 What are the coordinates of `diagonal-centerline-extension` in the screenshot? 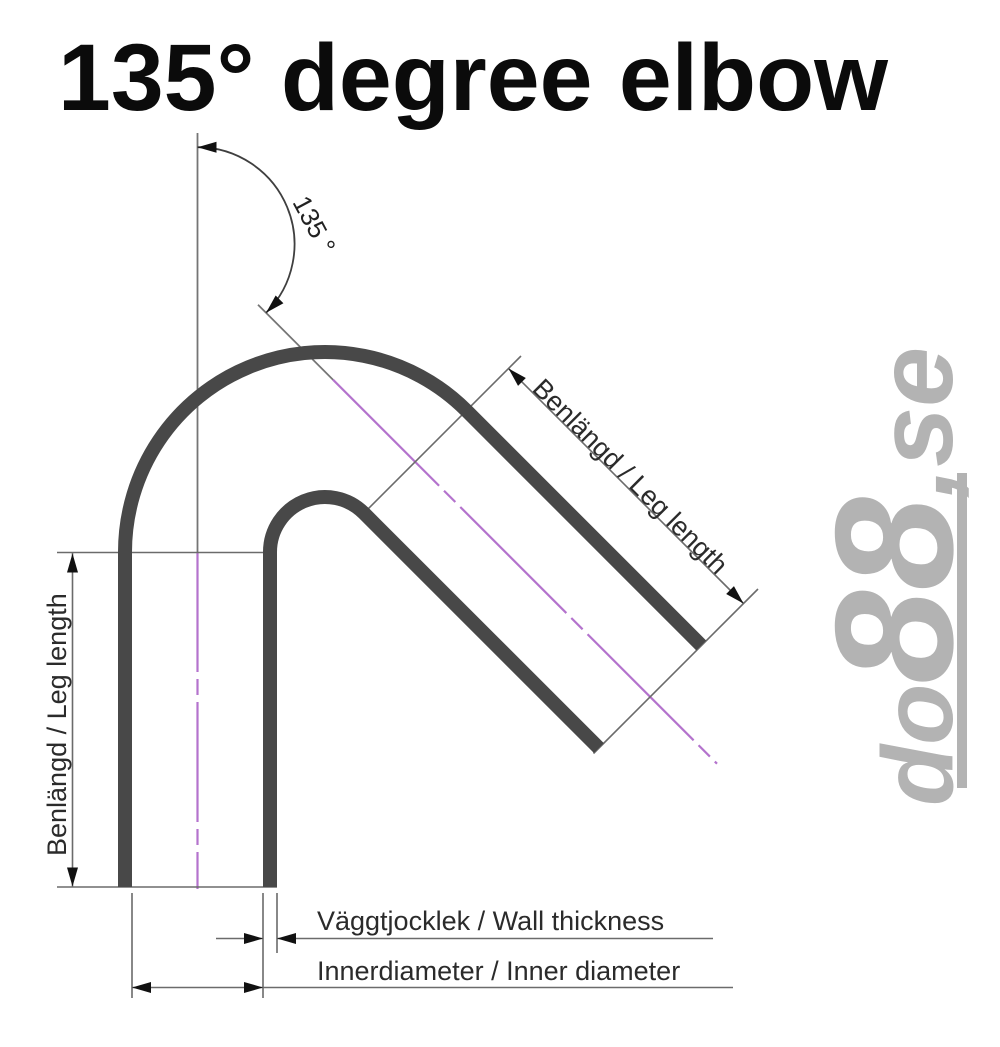 It's located at (295, 342).